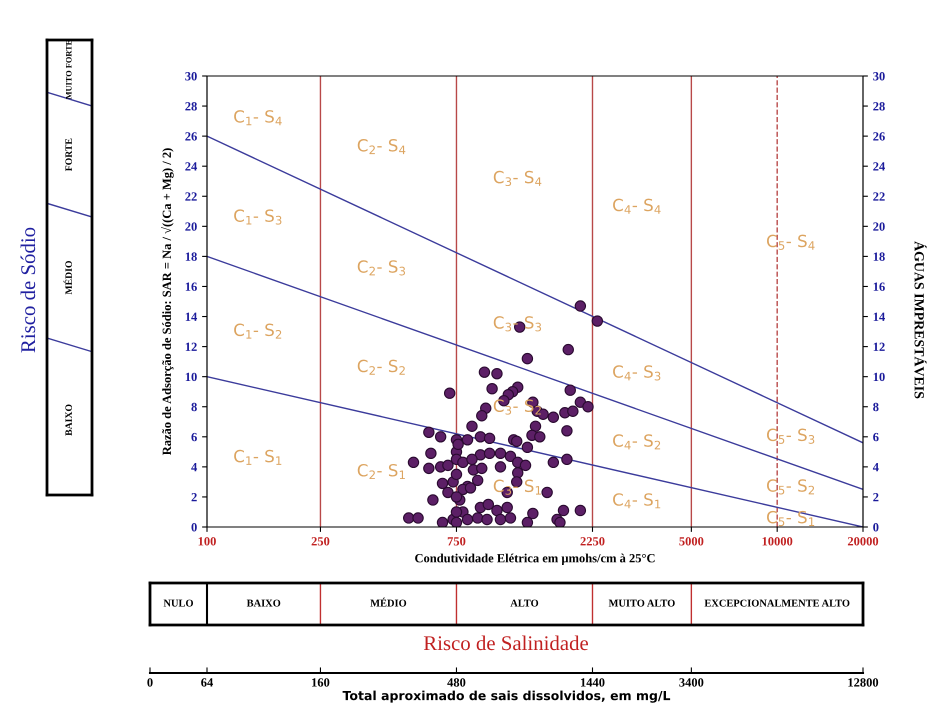 This screenshot has height=717, width=935. Describe the element at coordinates (258, 457) in the screenshot. I see `annotation: C$_{1}$- S$_{1}$` at that location.